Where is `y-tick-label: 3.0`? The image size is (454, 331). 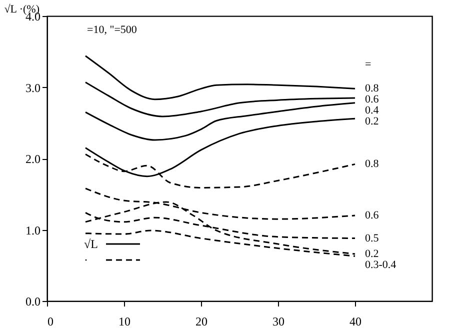 y-tick-label: 3.0 is located at coordinates (33, 87).